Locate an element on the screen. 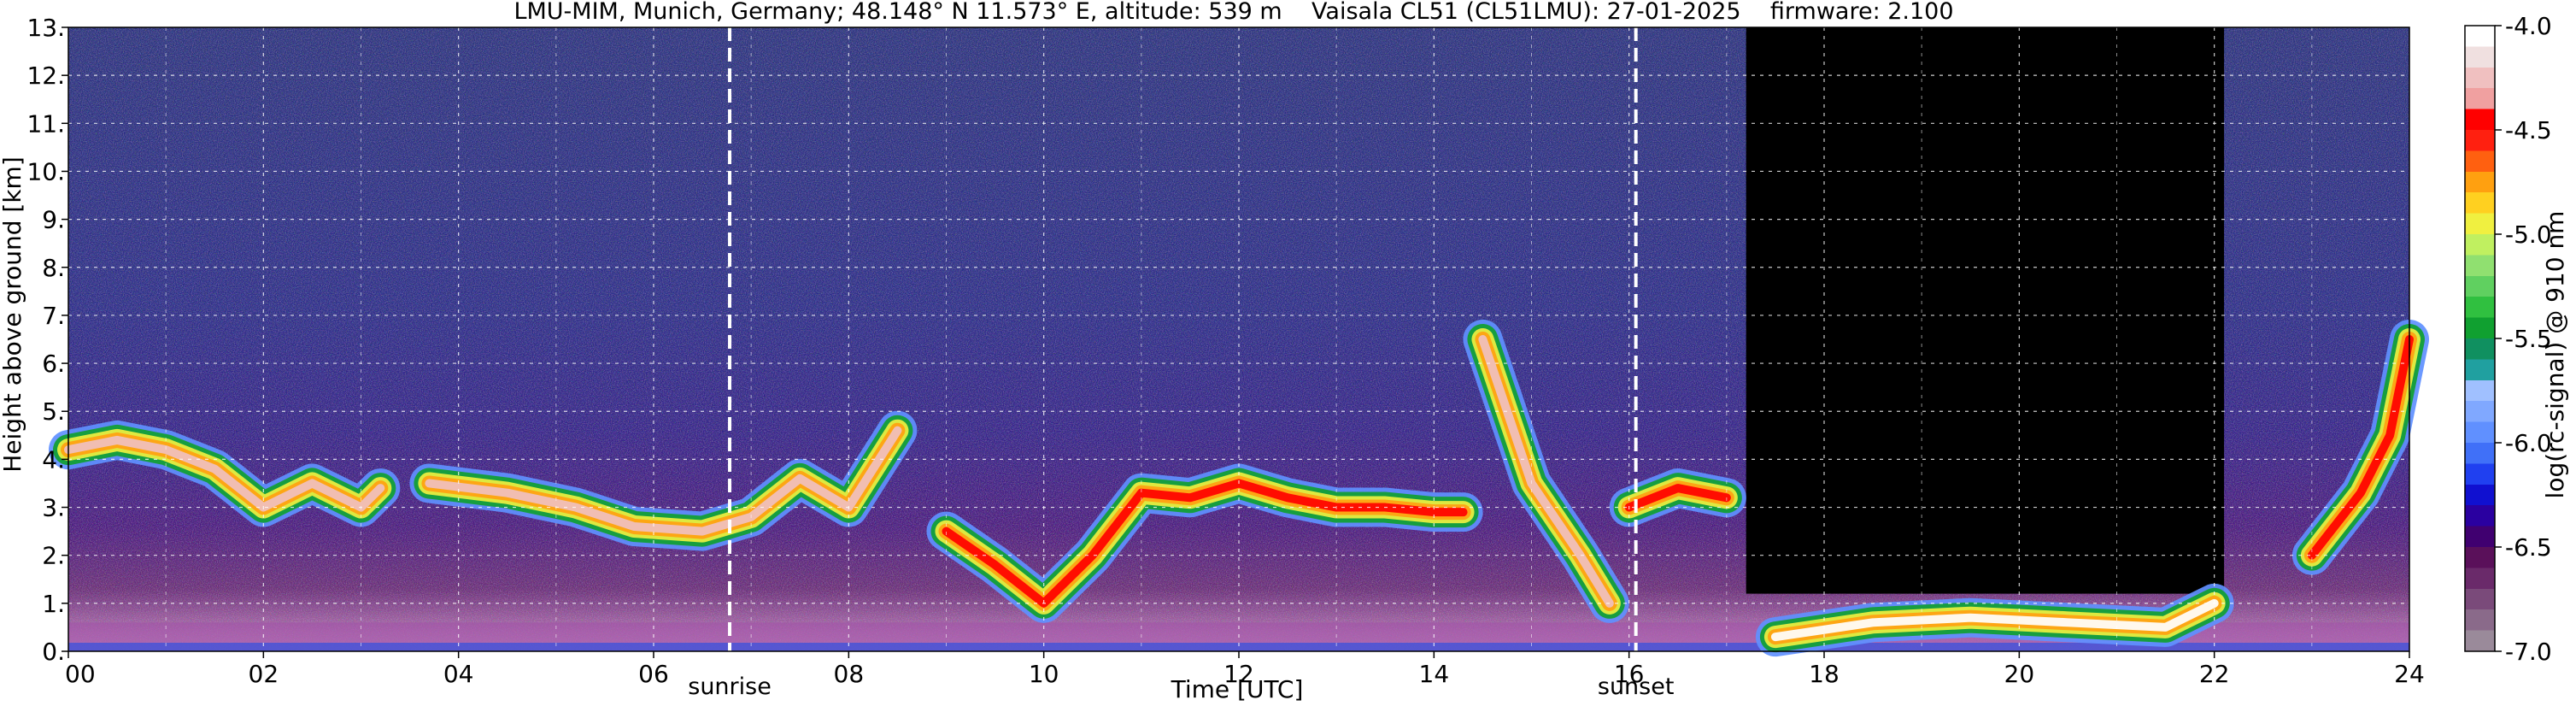 This screenshot has width=2576, height=706. x-tick-label: 08 is located at coordinates (849, 674).